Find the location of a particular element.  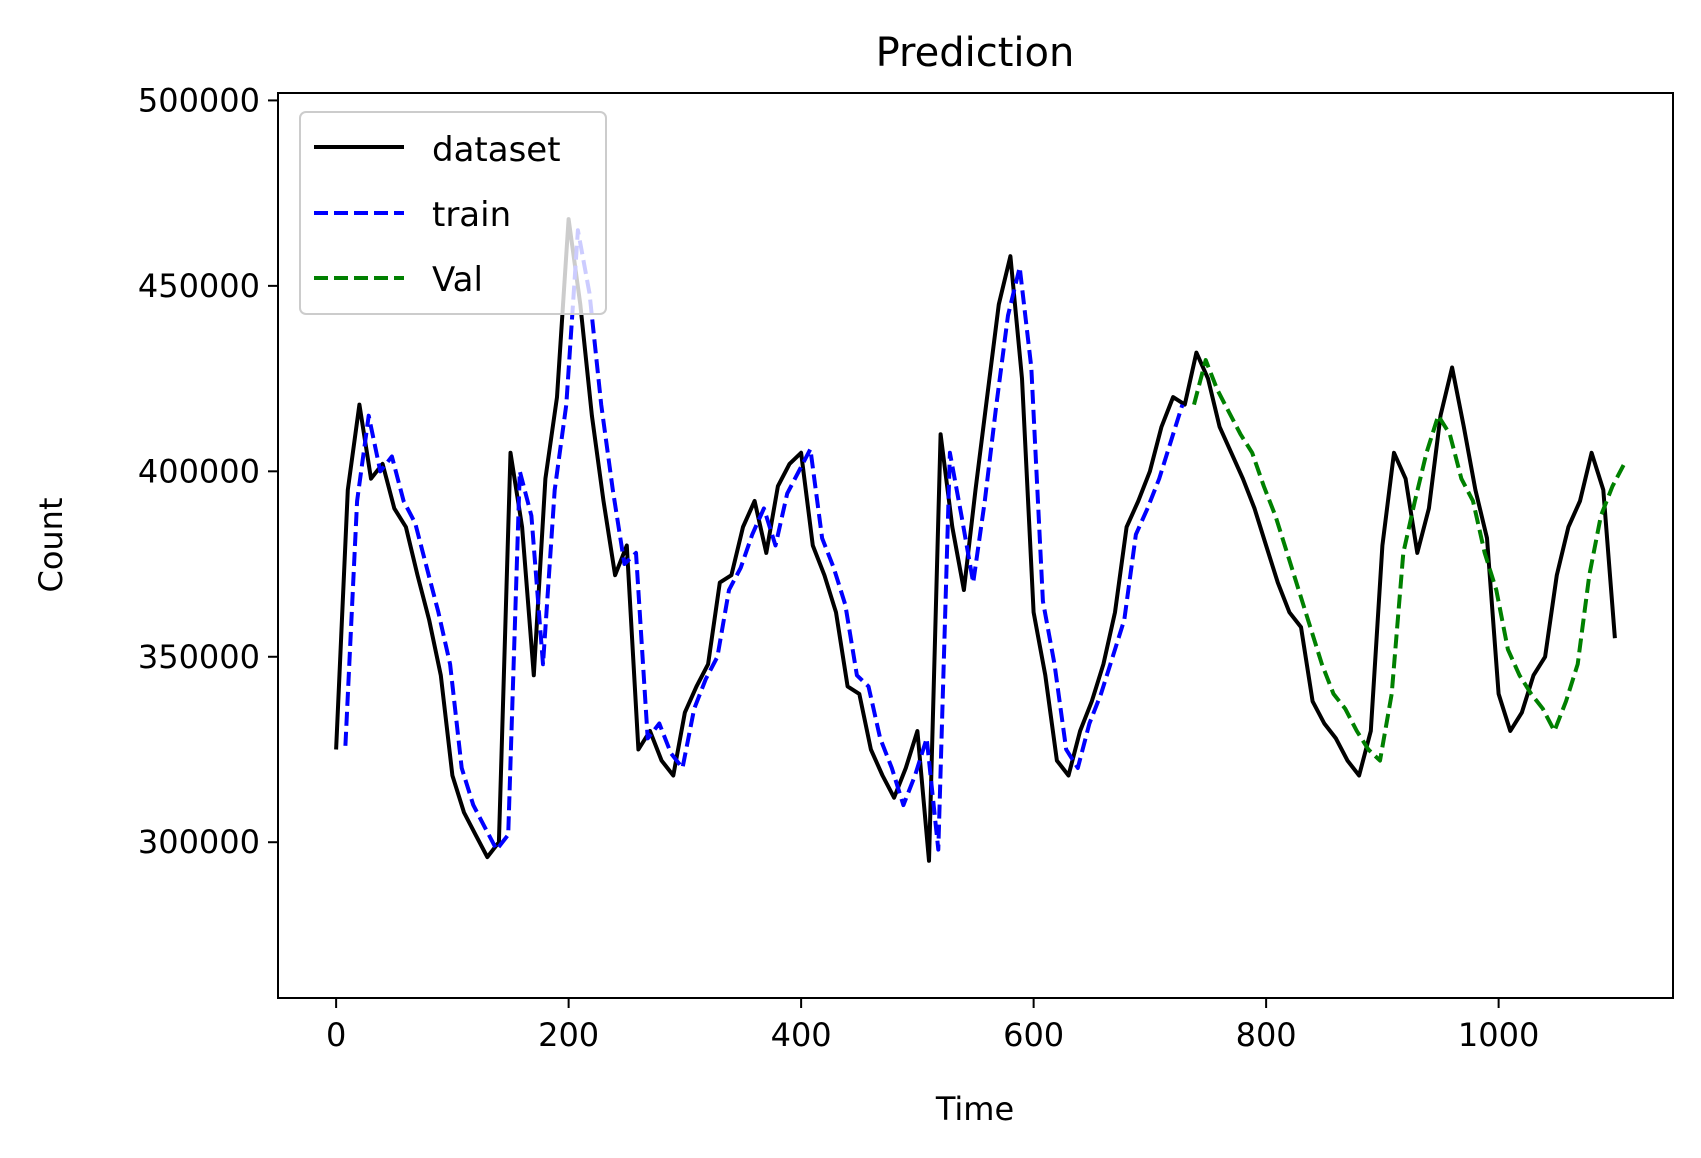

series-line-val is located at coordinates (1409, 560).